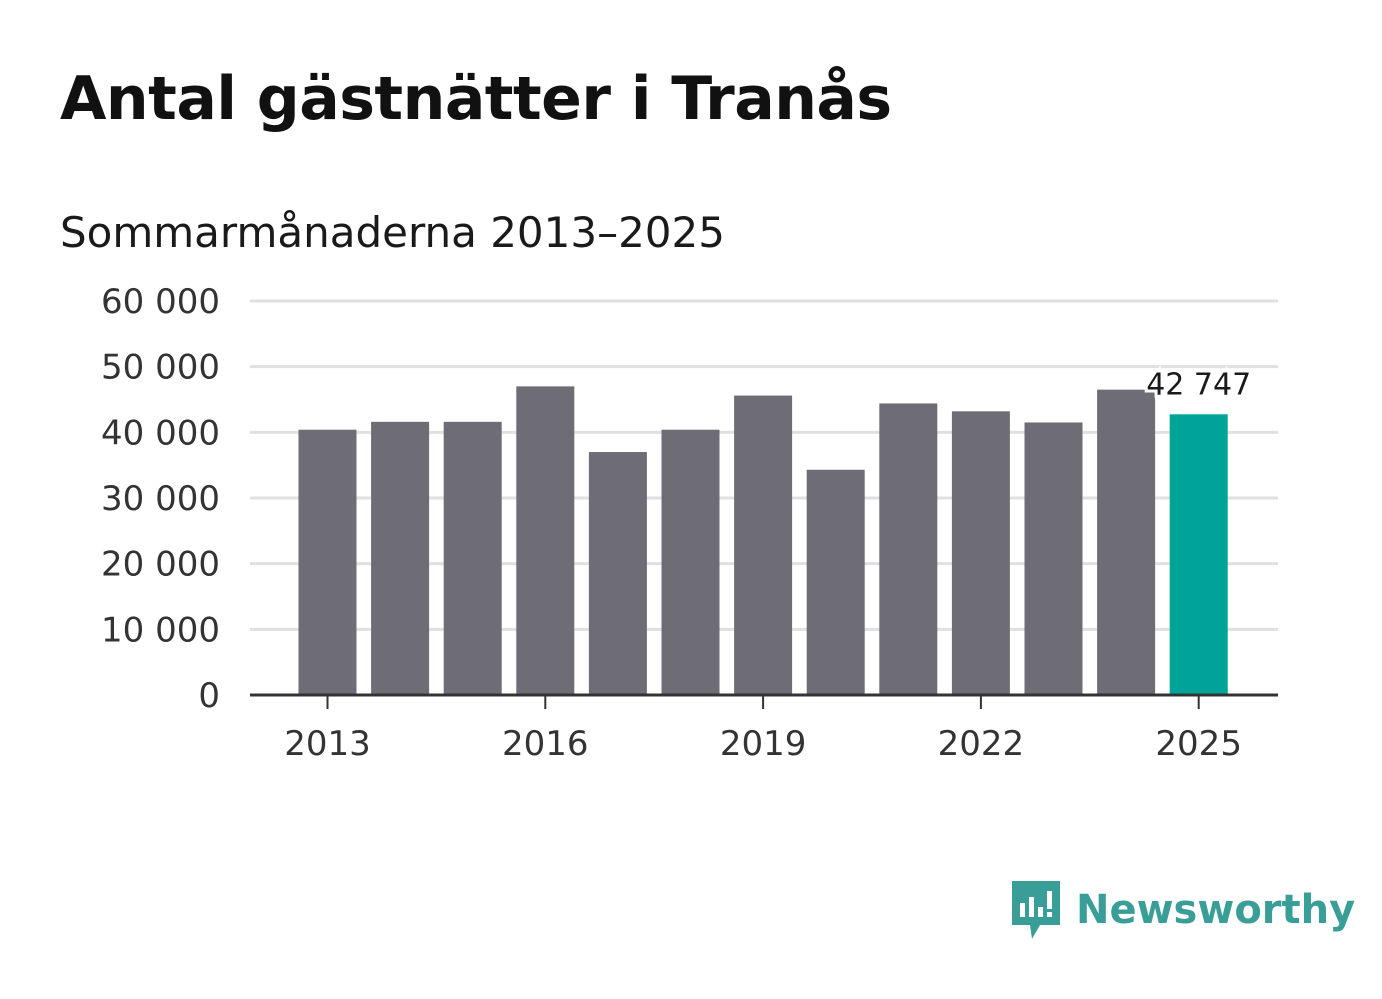 The width and height of the screenshot is (1382, 999). What do you see at coordinates (327, 562) in the screenshot?
I see `bar-2013` at bounding box center [327, 562].